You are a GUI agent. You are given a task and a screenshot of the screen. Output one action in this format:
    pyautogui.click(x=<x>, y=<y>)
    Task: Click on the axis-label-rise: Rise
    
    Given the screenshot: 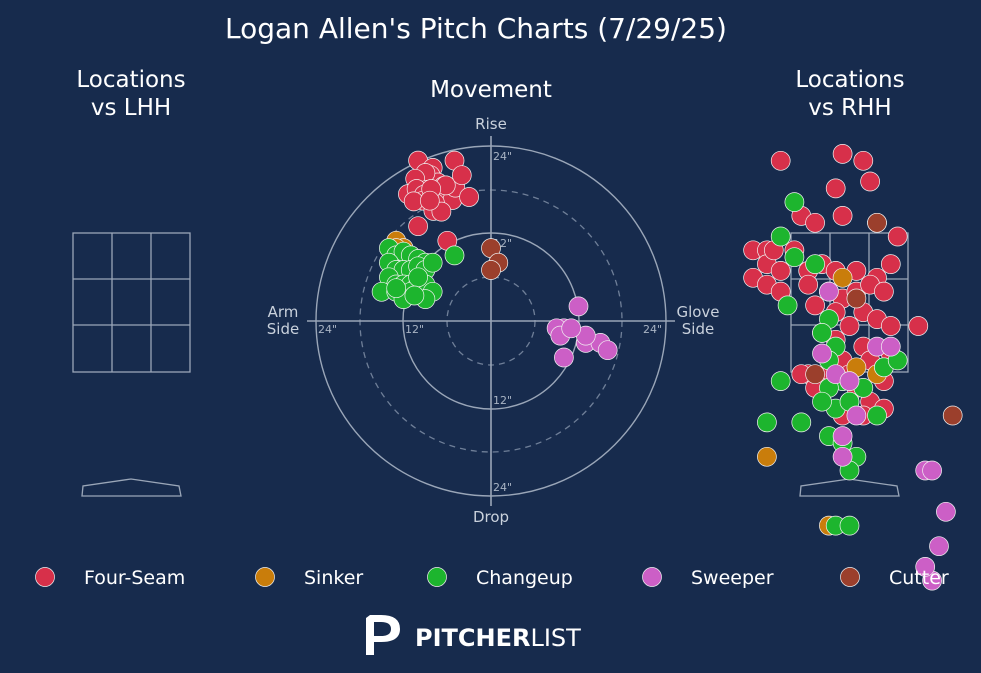 What is the action you would take?
    pyautogui.click(x=491, y=124)
    